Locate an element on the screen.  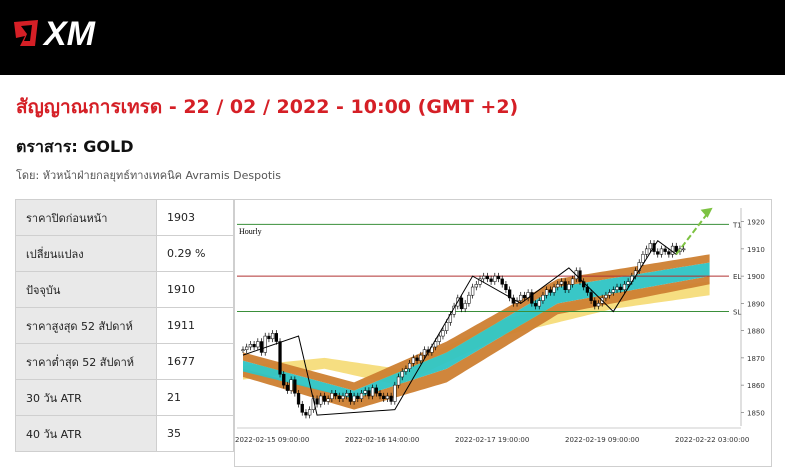
stat-value: 1677 is located at coordinates (195, 361).